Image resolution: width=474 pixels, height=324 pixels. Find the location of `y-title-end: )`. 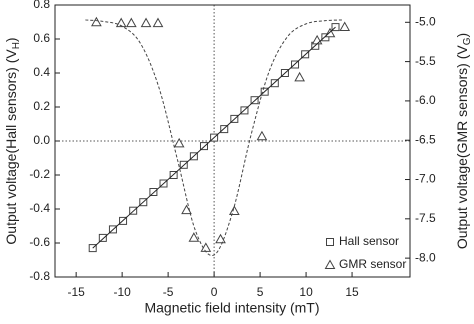

y-title-end: ) is located at coordinates (11, 39).